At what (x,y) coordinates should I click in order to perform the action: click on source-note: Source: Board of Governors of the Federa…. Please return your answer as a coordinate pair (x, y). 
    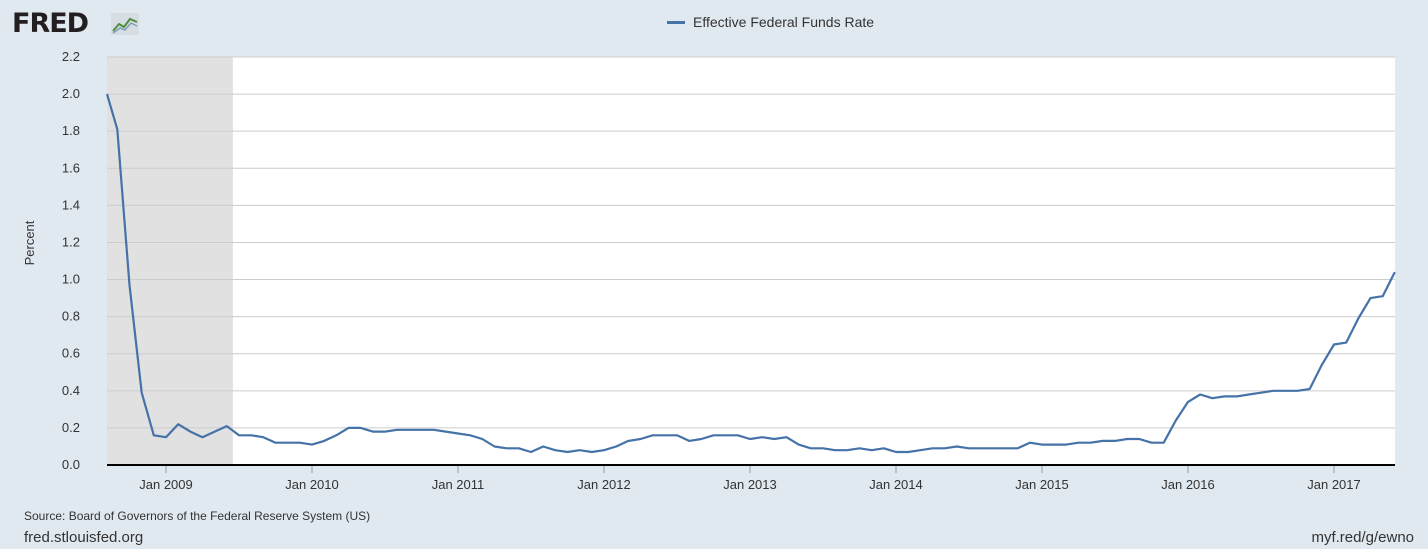
    Looking at the image, I should click on (197, 516).